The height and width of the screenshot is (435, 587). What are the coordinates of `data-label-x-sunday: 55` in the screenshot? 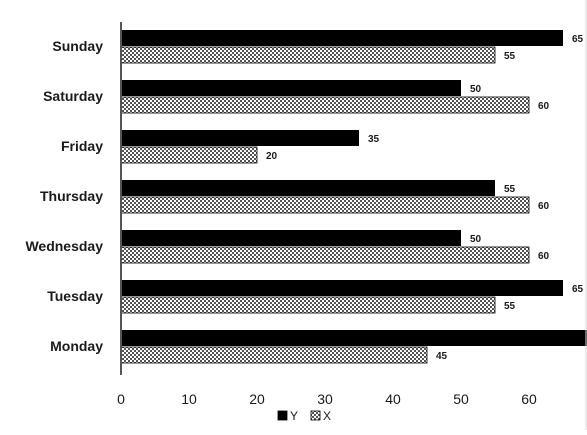 It's located at (510, 56).